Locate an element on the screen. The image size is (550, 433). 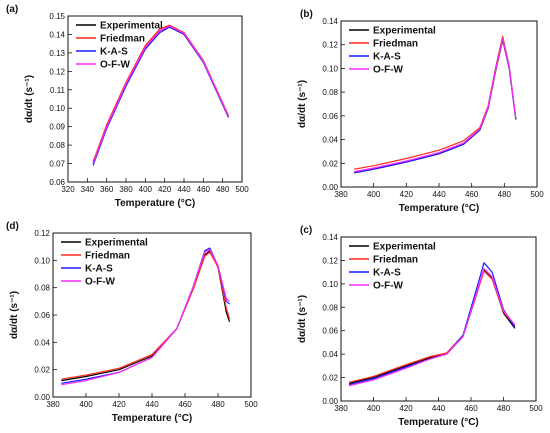
x-tick-label: 320 is located at coordinates (68, 189).